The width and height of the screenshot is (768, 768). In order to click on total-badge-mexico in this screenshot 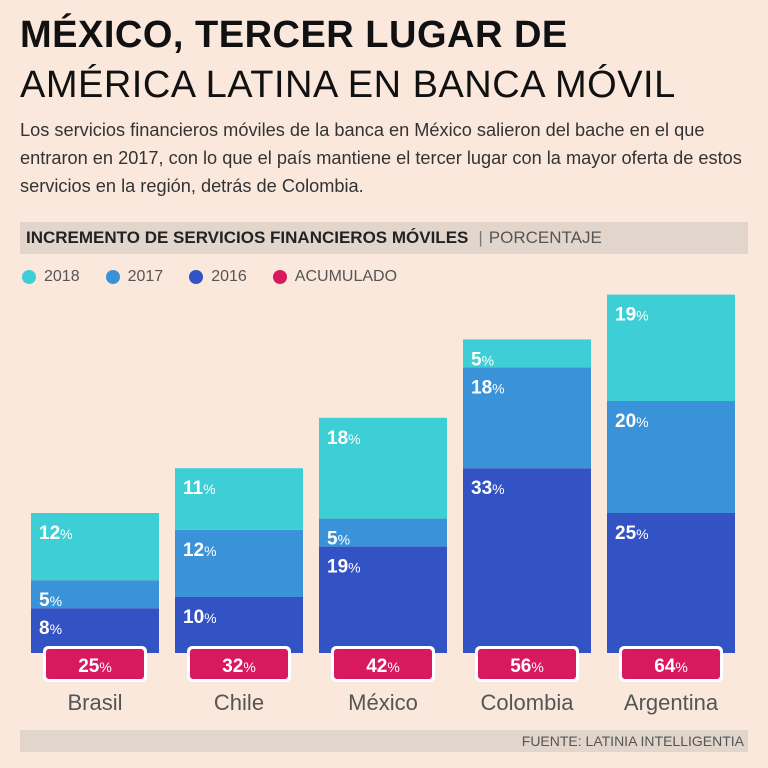, I will do `click(383, 664)`.